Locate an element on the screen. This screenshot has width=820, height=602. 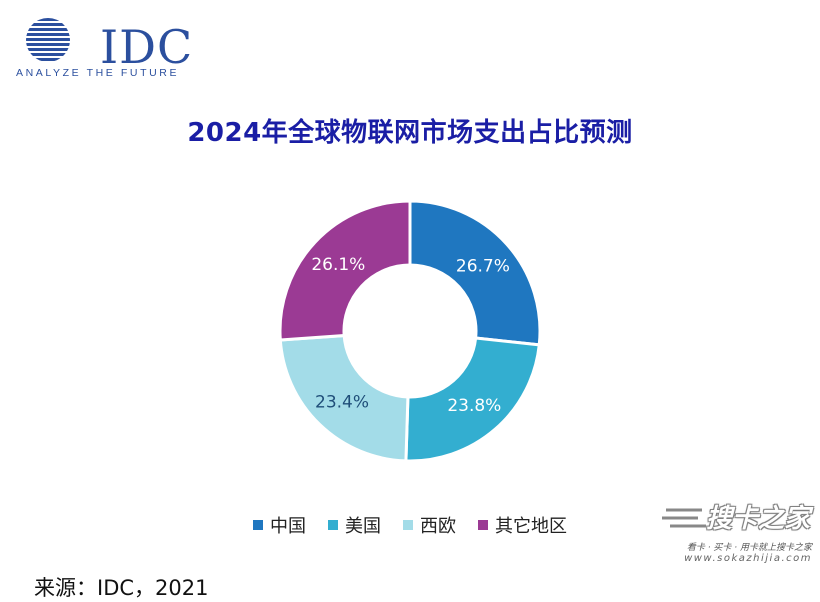
legend-item-3: 西欧 is located at coordinates (429, 525).